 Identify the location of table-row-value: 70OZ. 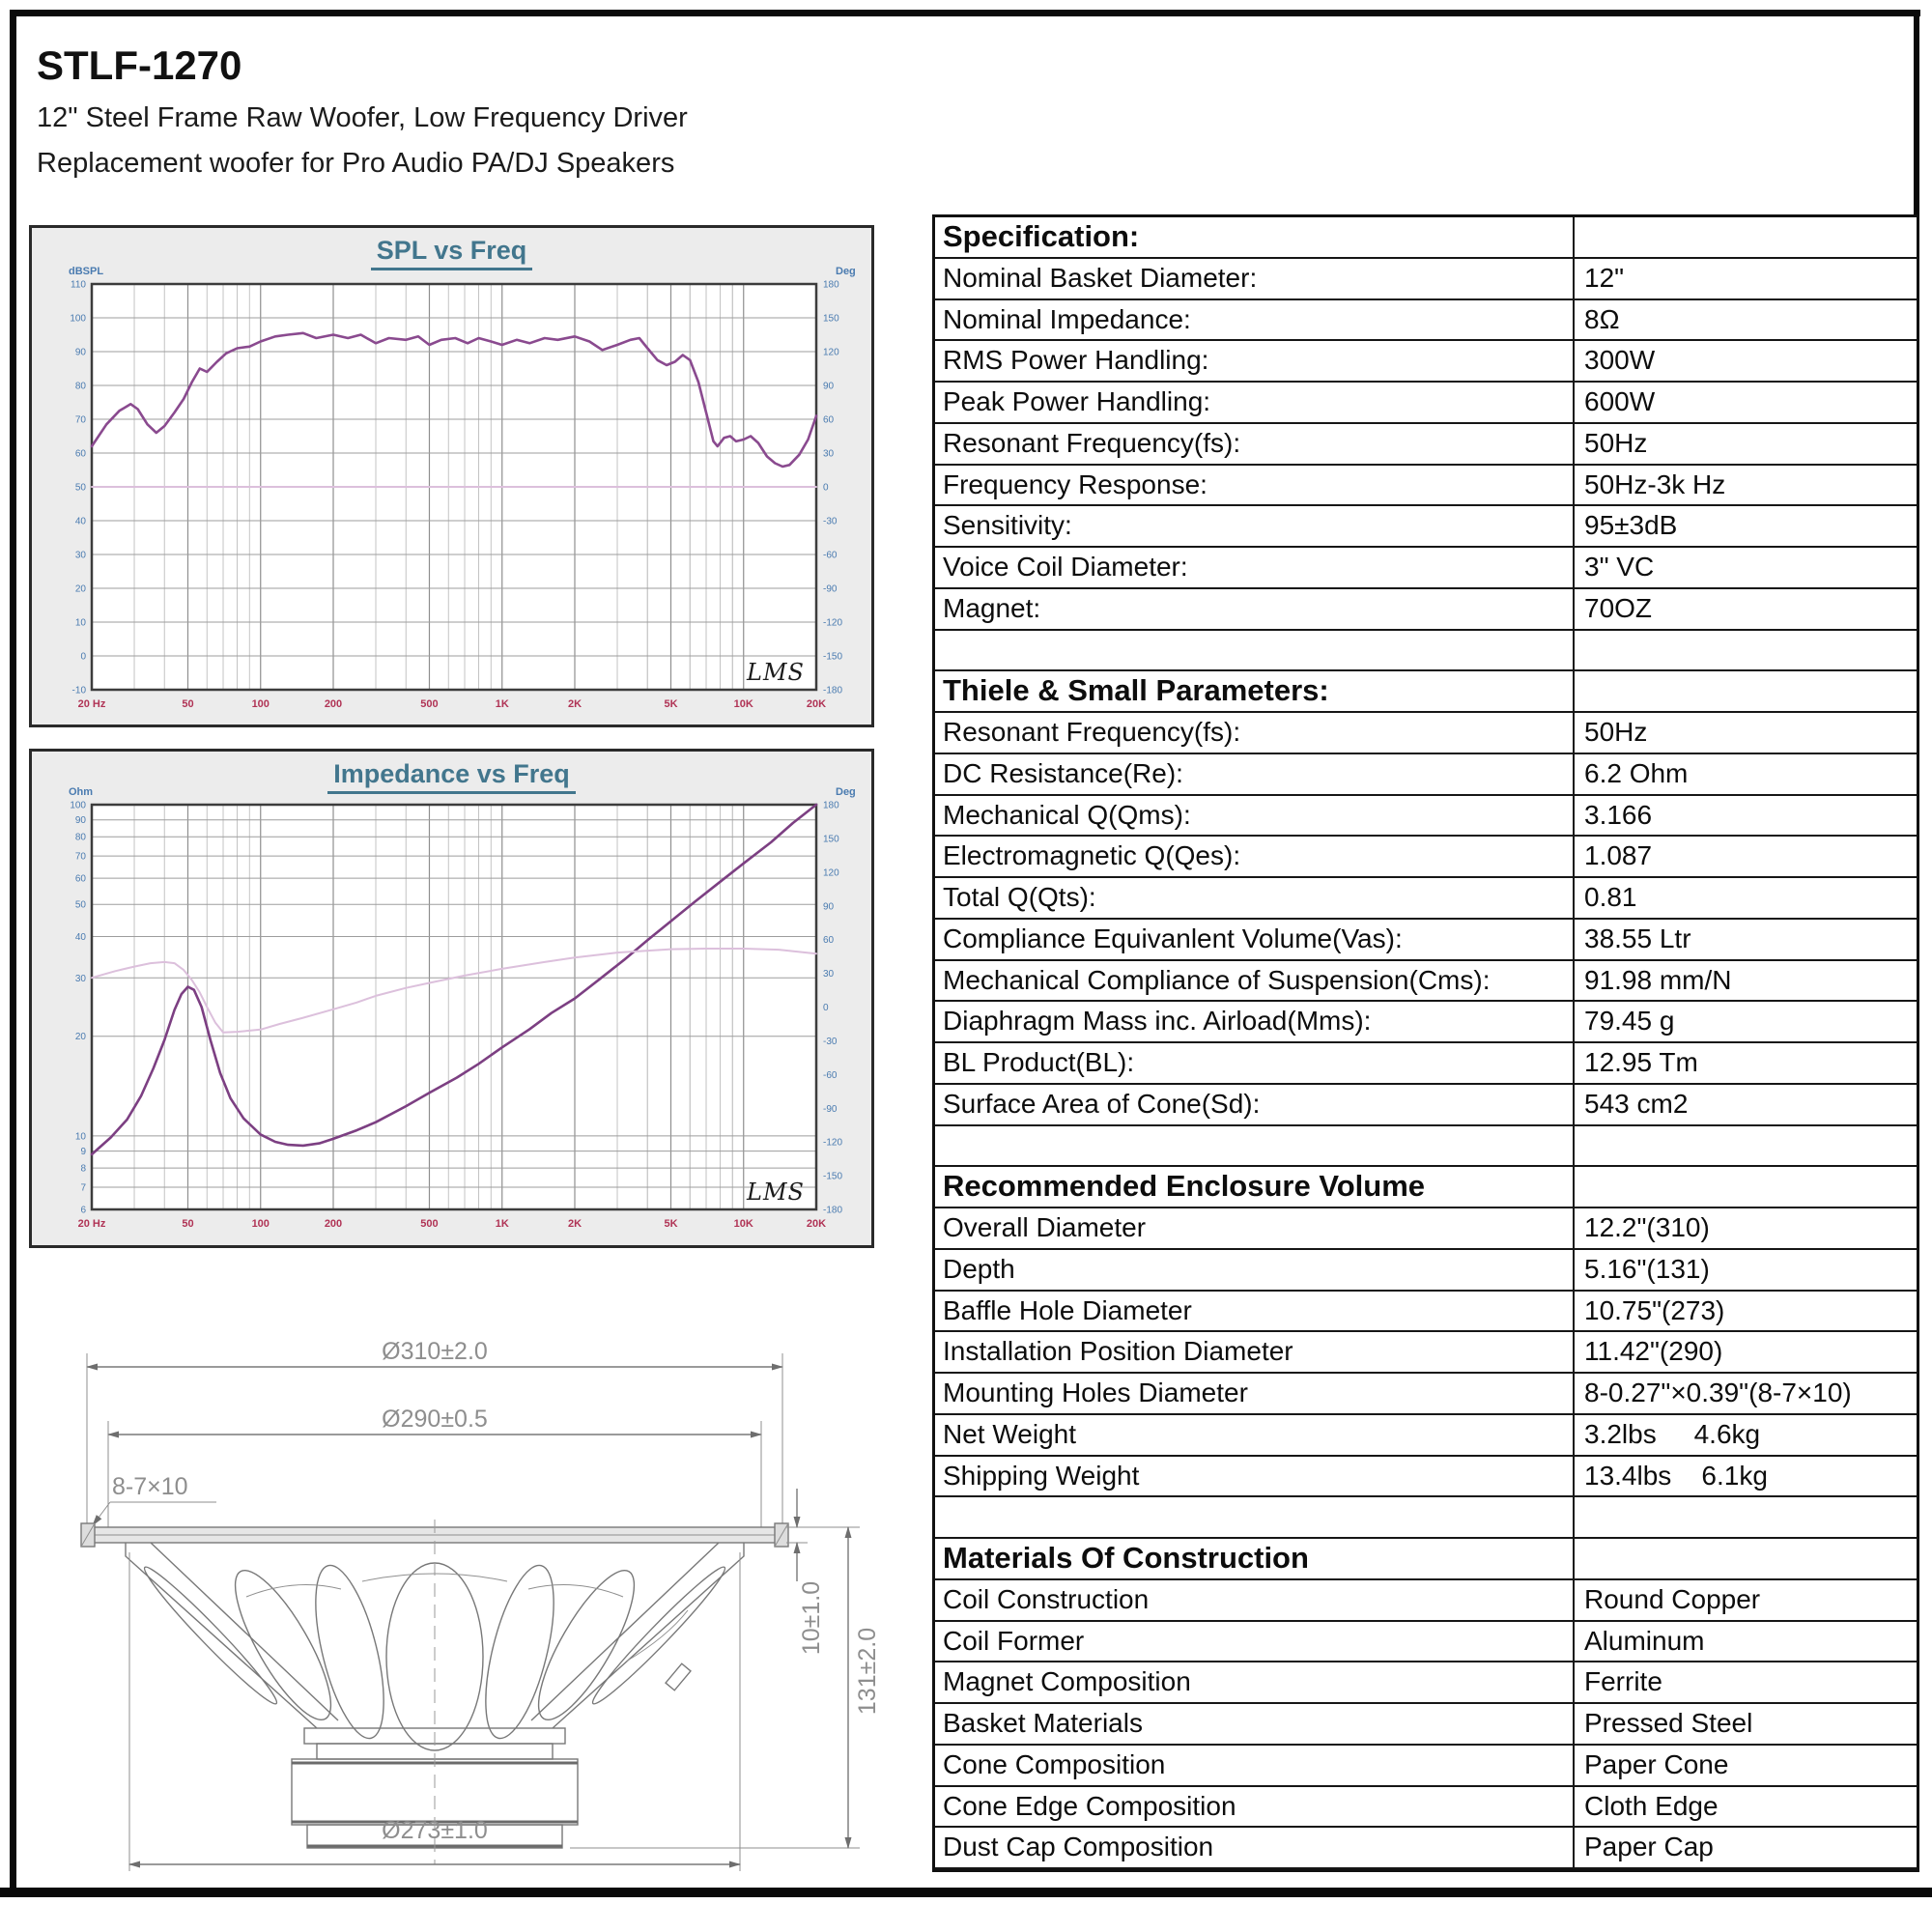
(1745, 609).